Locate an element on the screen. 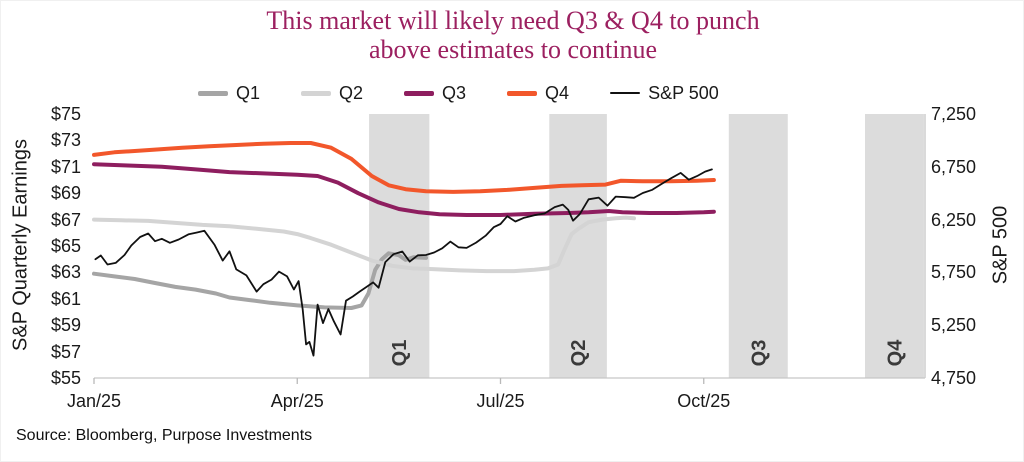 The height and width of the screenshot is (462, 1024). x-axis-tick-label: Apr/25 is located at coordinates (297, 401).